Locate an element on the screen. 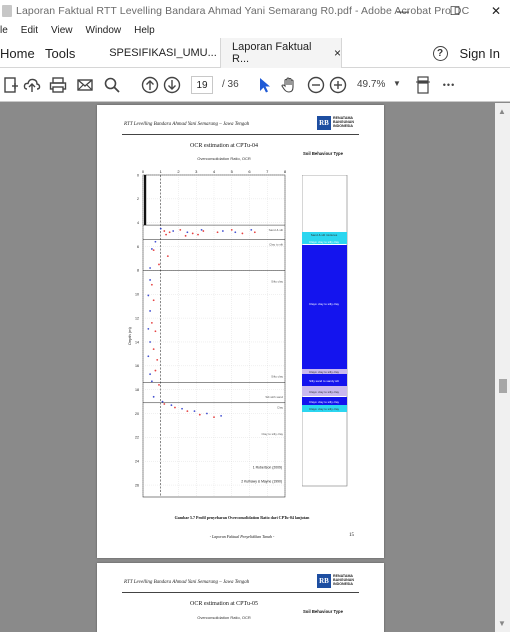 The height and width of the screenshot is (632, 510). x-tick-label: 4 is located at coordinates (214, 171).